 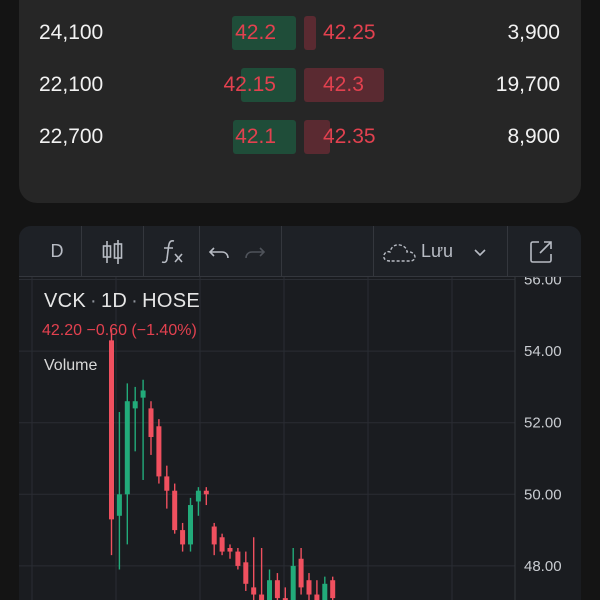 I want to click on order-book-row: 24,100 42.2 42.25 3,900, so click(x=300, y=33).